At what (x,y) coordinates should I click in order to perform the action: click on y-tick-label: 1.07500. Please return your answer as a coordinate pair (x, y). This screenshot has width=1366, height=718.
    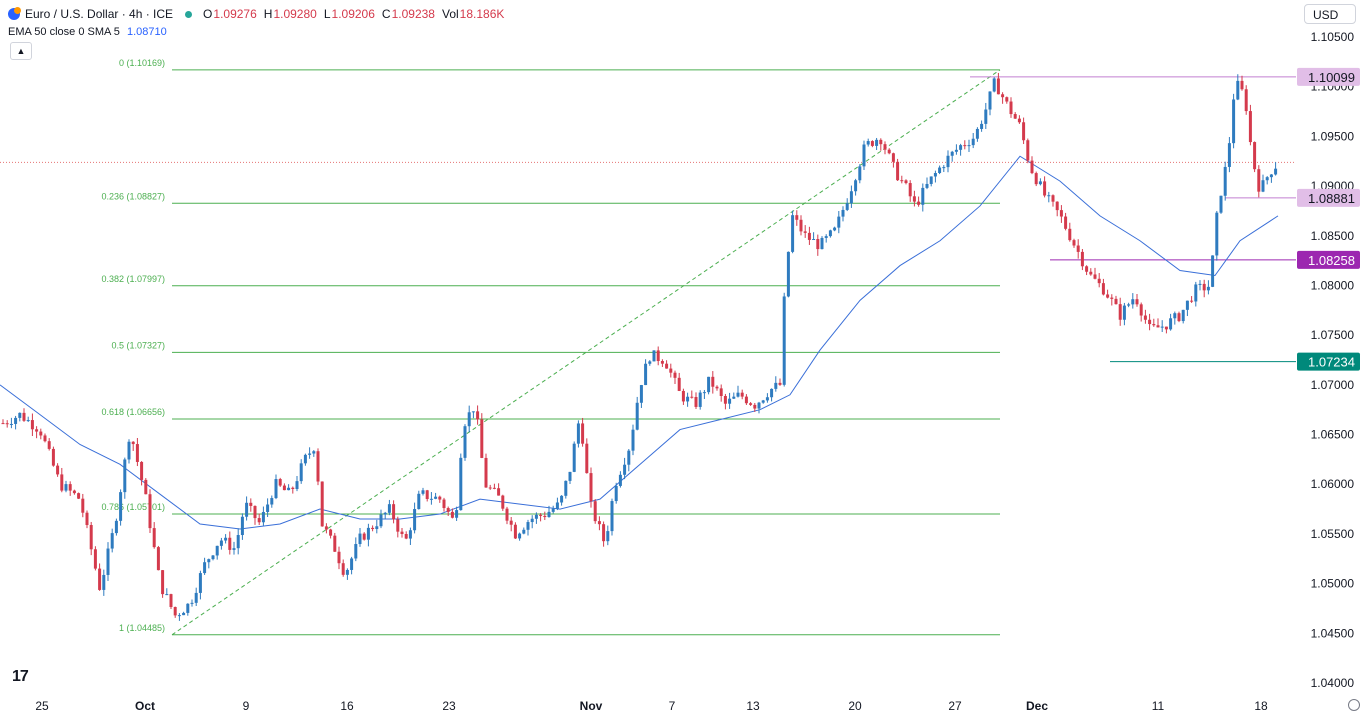
    Looking at the image, I should click on (1333, 335).